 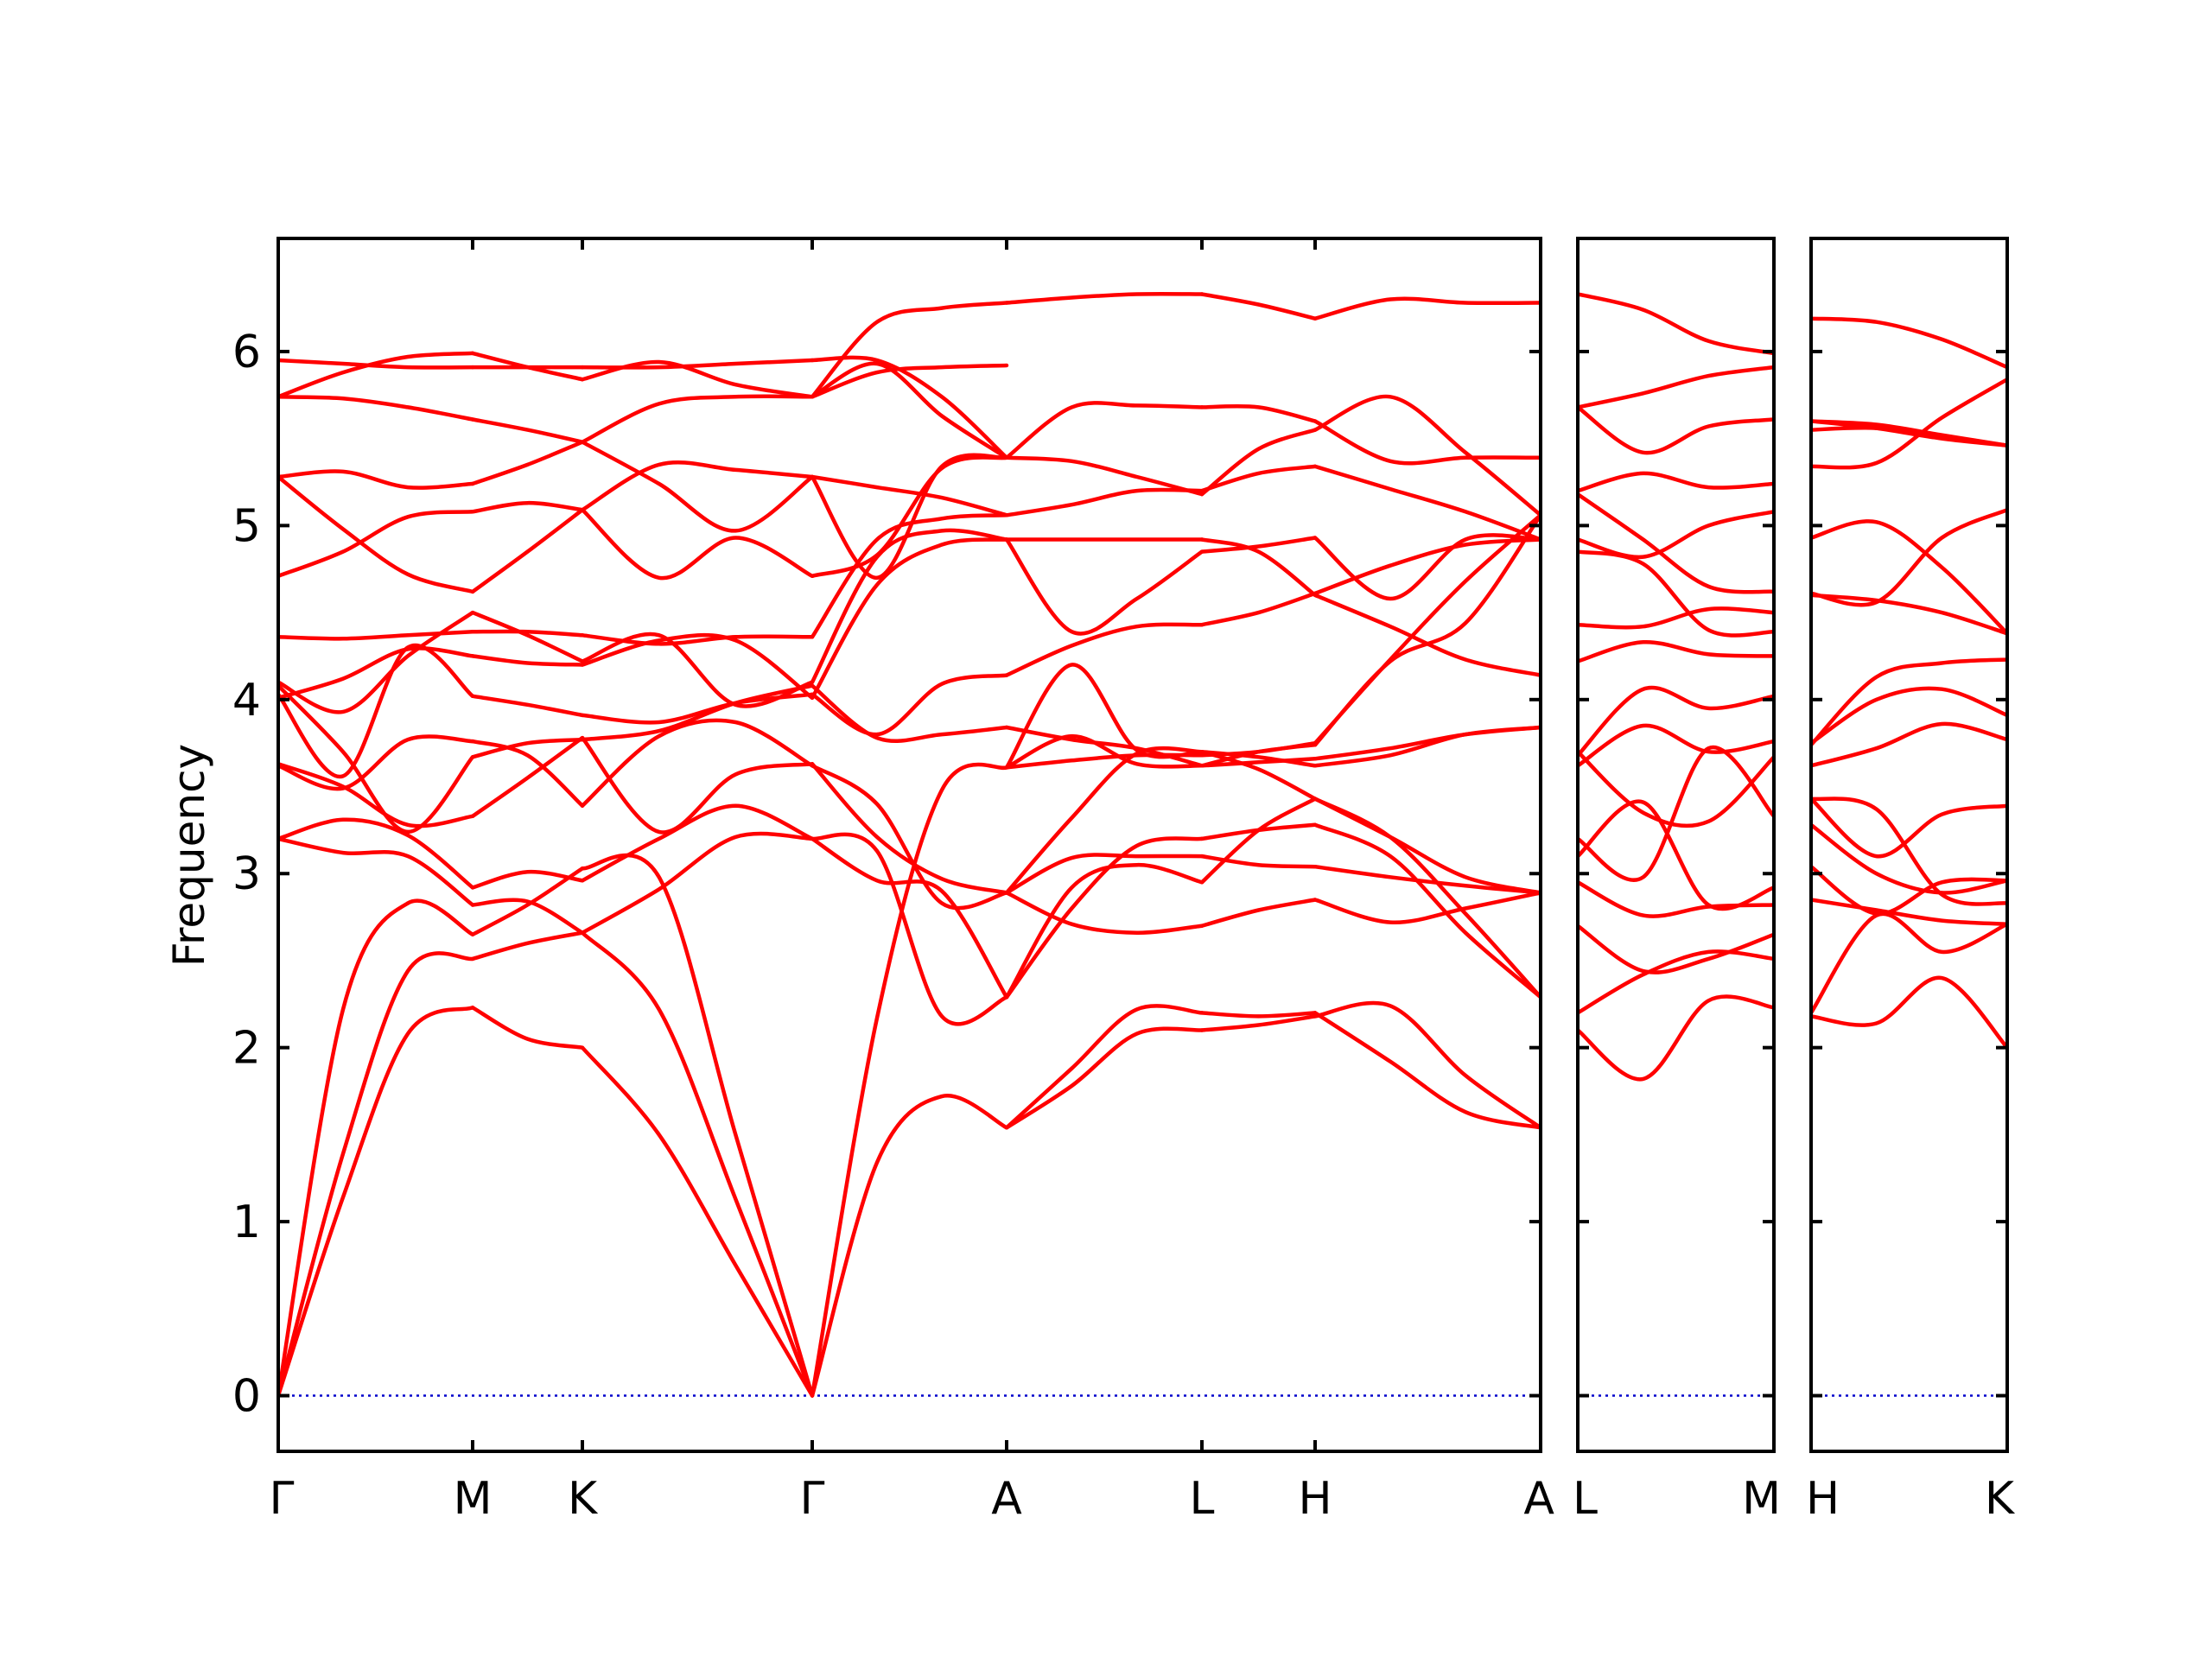 I want to click on band-14-H-A, so click(x=1427, y=308).